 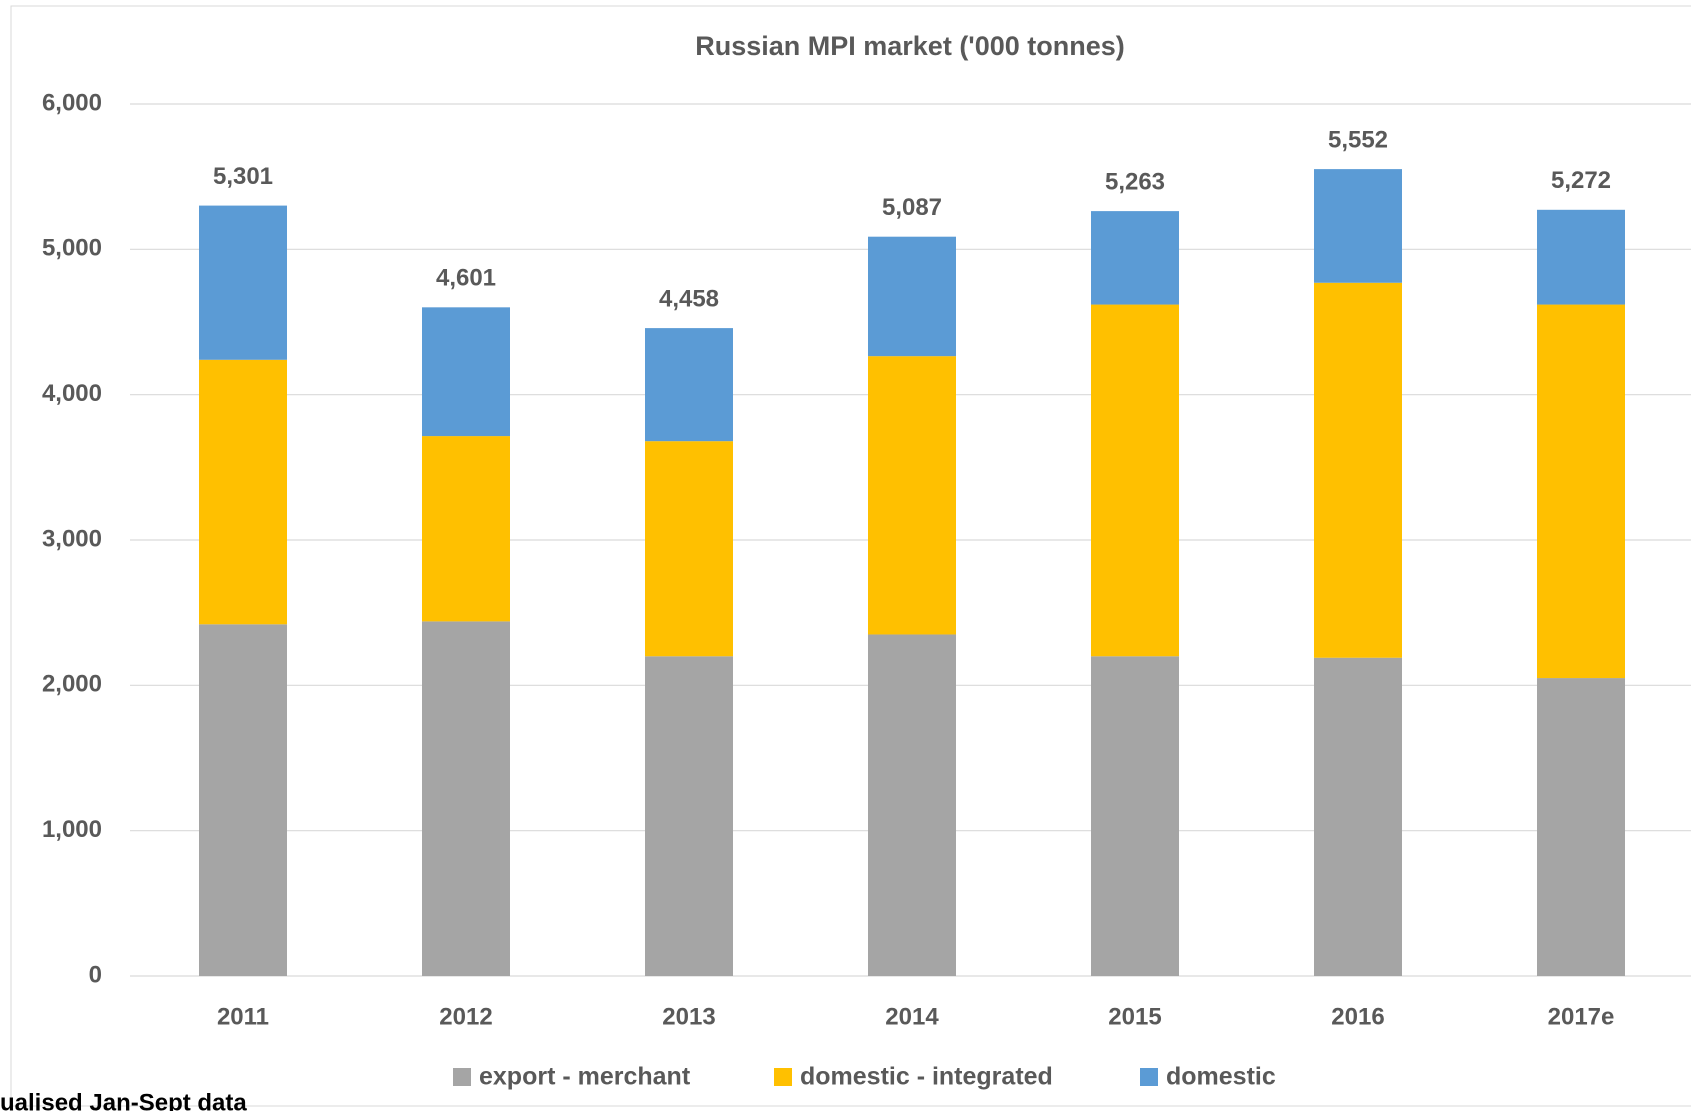 I want to click on total-label: 5,087, so click(x=912, y=207).